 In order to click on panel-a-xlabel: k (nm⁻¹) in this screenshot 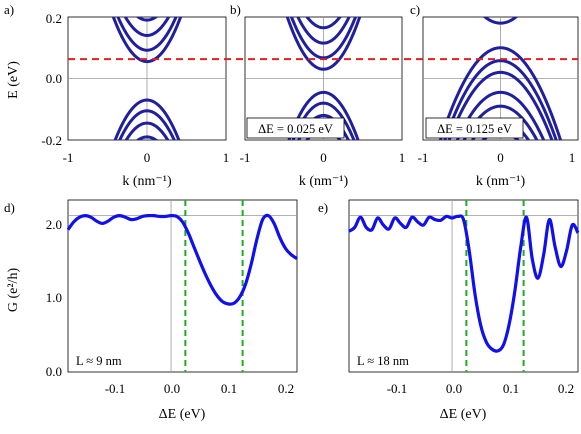, I will do `click(147, 181)`.